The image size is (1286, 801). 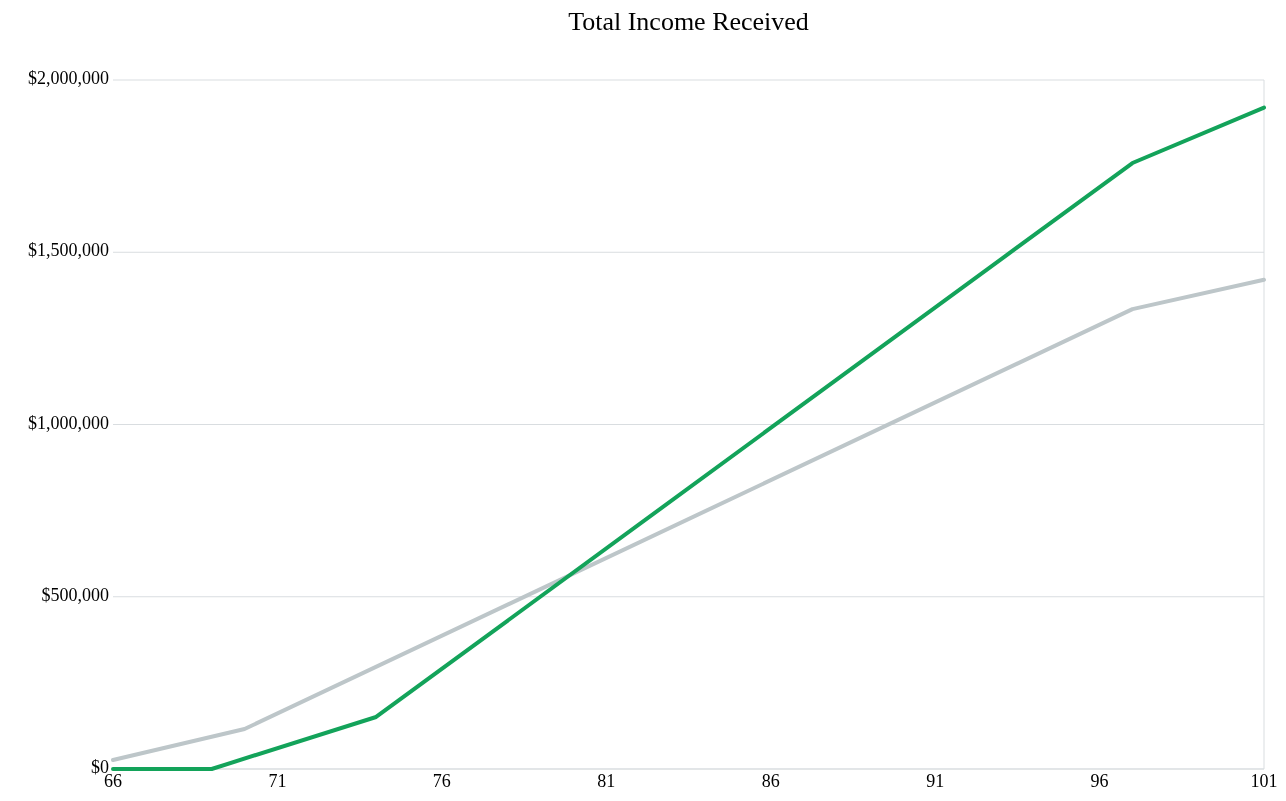 What do you see at coordinates (688, 21) in the screenshot?
I see `chart-title: Total Income Received` at bounding box center [688, 21].